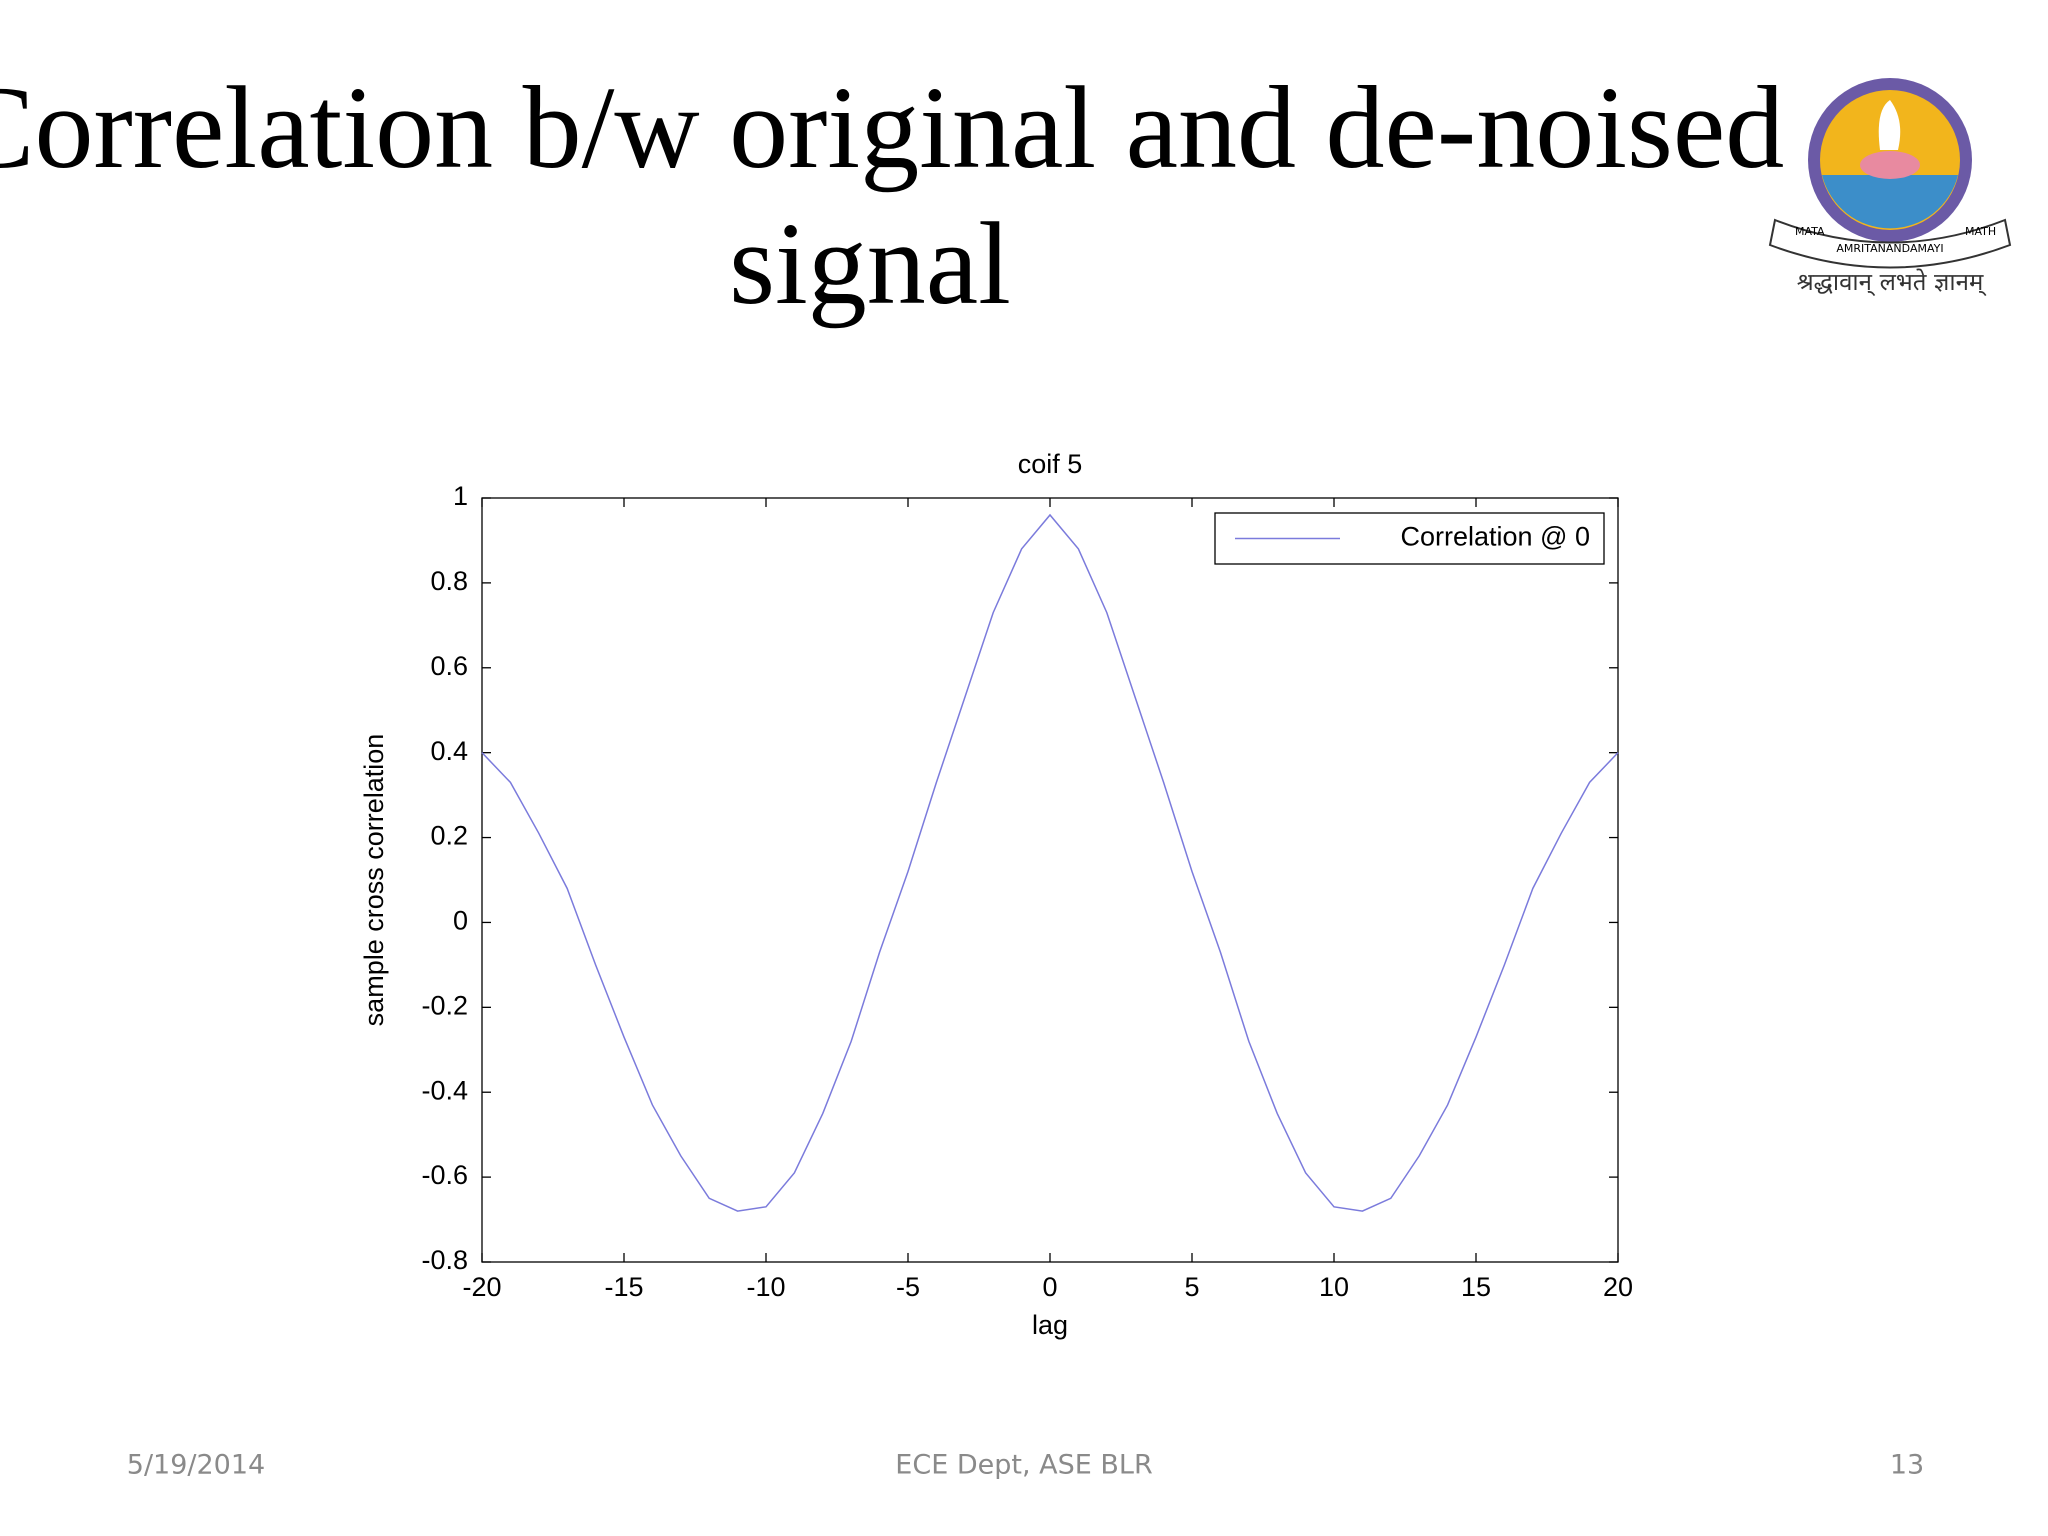 This screenshot has width=2048, height=1536. Describe the element at coordinates (444, 1090) in the screenshot. I see `y-tick-label: -0.4` at that location.